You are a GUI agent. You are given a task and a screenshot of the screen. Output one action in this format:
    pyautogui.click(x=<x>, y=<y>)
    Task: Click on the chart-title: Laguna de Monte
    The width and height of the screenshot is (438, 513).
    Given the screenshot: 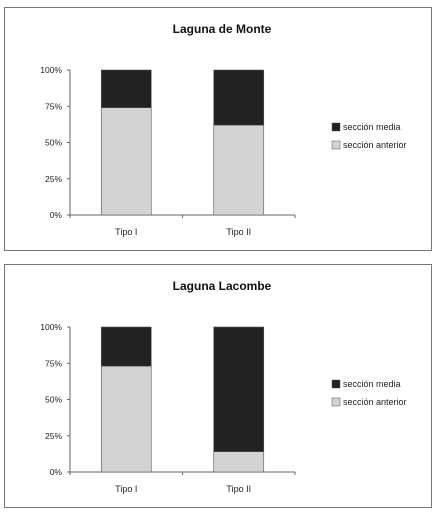 What is the action you would take?
    pyautogui.click(x=222, y=29)
    